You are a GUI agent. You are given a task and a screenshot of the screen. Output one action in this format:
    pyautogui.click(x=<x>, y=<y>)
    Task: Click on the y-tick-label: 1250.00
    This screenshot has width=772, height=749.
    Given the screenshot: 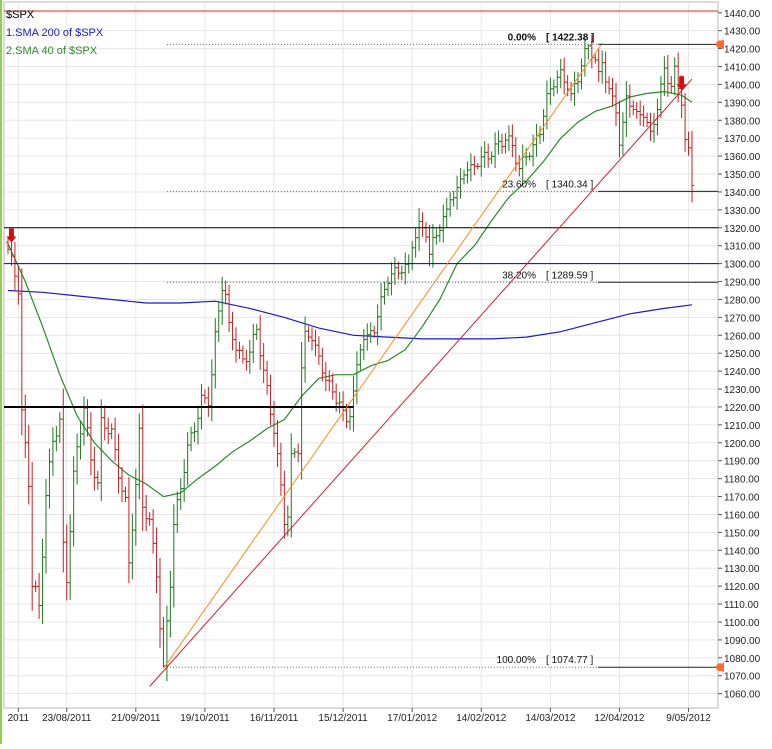 What is the action you would take?
    pyautogui.click(x=742, y=354)
    